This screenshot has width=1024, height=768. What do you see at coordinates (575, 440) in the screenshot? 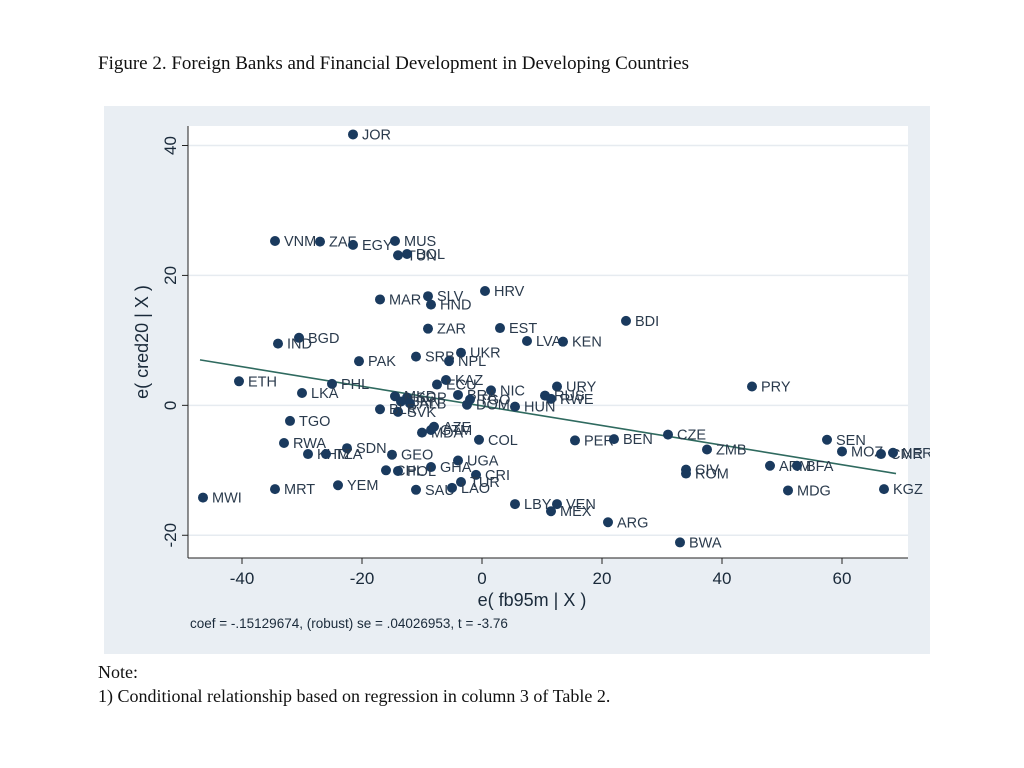
I see `data-point-per` at bounding box center [575, 440].